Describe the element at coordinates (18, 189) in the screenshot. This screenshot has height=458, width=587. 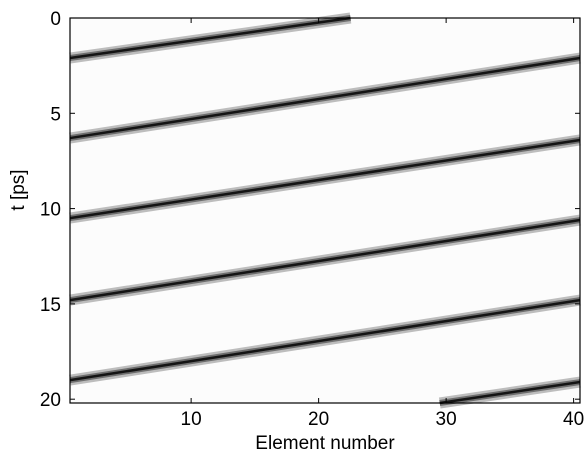
I see `y-axis-label: t [ps]` at that location.